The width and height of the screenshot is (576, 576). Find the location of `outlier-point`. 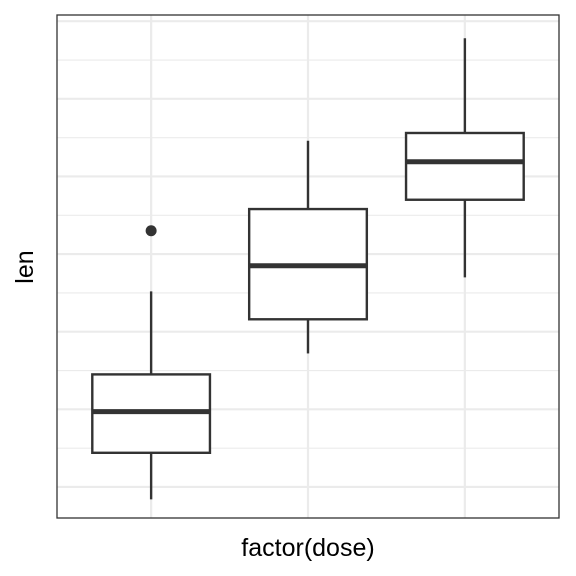

outlier-point is located at coordinates (151, 231).